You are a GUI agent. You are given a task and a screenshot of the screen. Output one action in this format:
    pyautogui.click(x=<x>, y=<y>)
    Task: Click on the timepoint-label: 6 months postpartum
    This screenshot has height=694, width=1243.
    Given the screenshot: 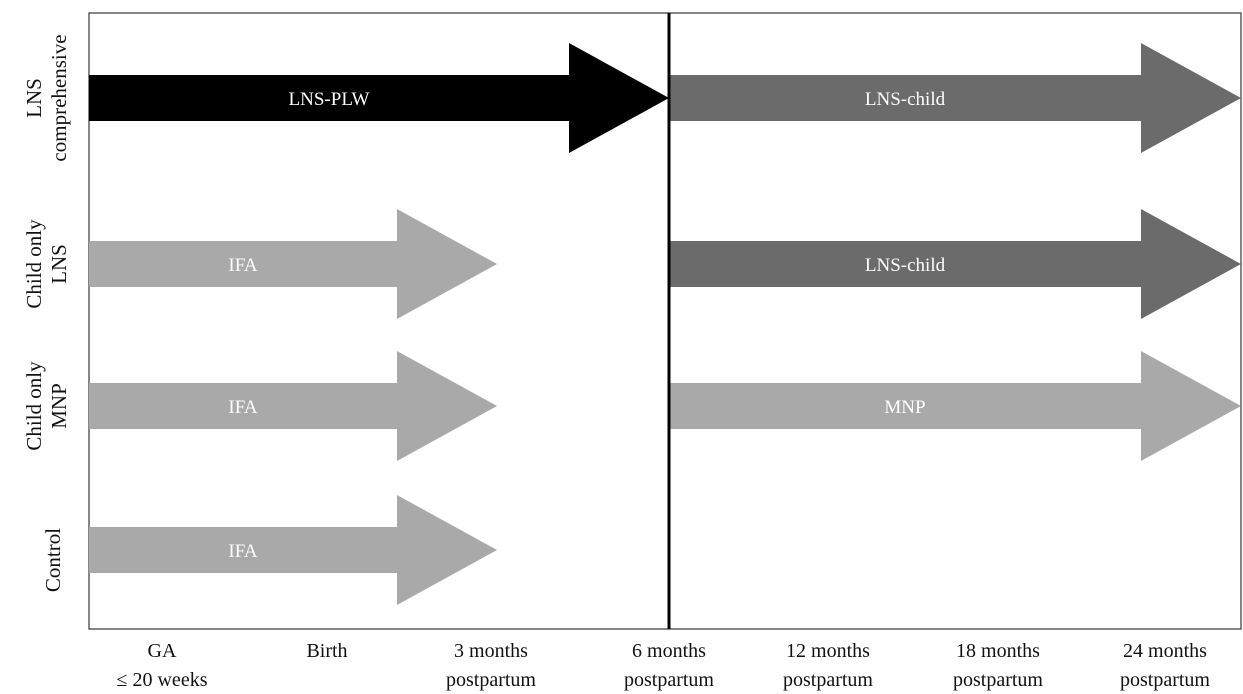 What is the action you would take?
    pyautogui.click(x=669, y=665)
    